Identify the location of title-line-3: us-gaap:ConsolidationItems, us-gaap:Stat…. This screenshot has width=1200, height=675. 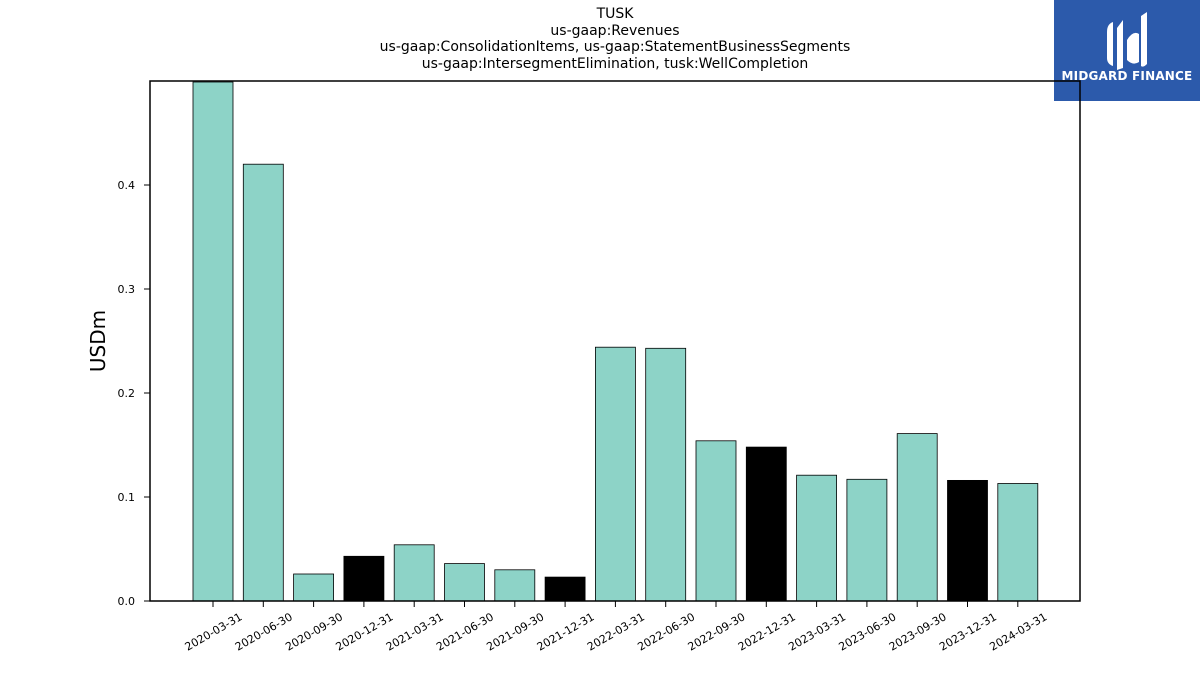
(615, 47).